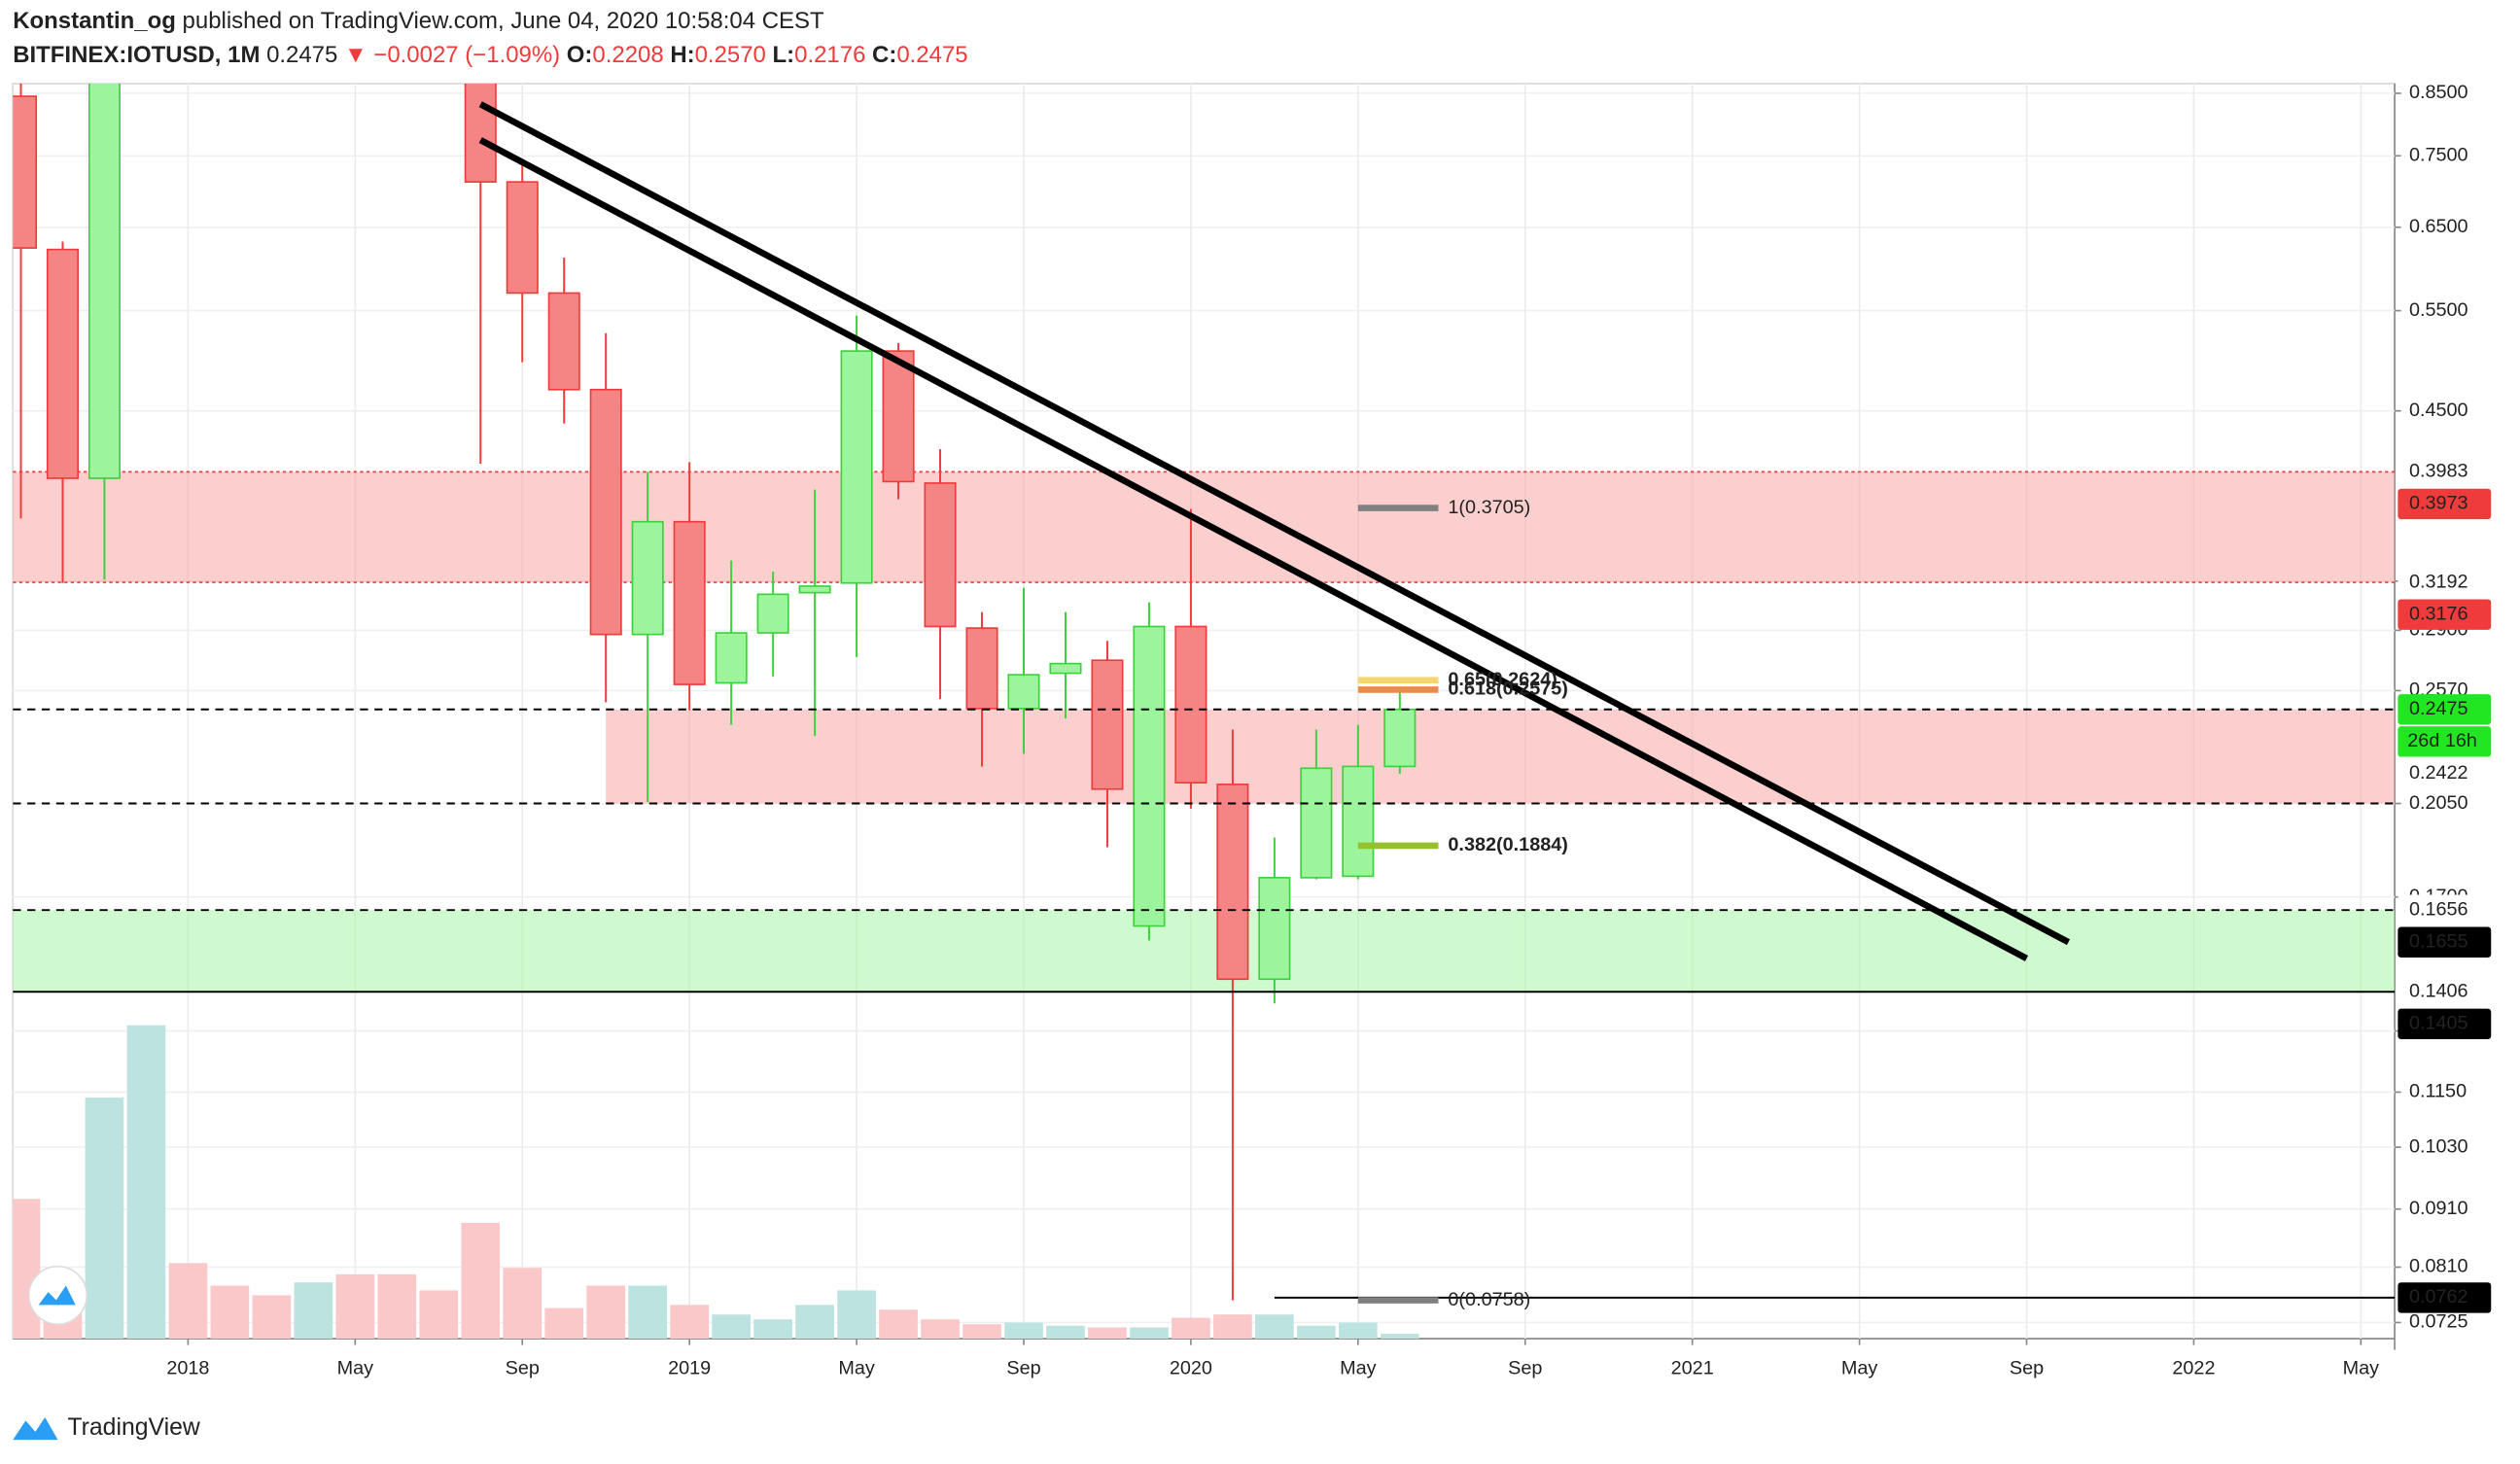 Image resolution: width=2520 pixels, height=1464 pixels. Describe the element at coordinates (187, 1369) in the screenshot. I see `x-tick-label: 2018` at that location.